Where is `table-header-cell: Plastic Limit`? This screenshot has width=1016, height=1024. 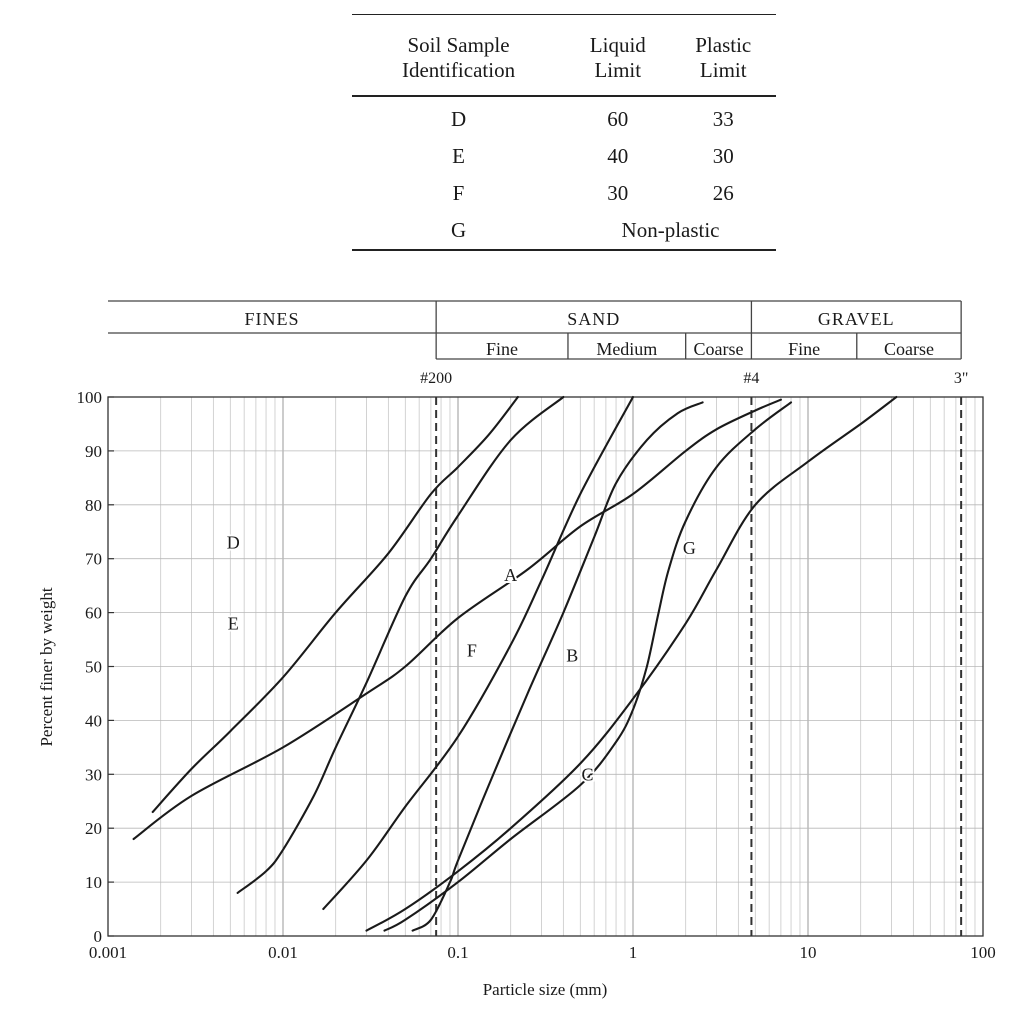 table-header-cell: Plastic Limit is located at coordinates (723, 55).